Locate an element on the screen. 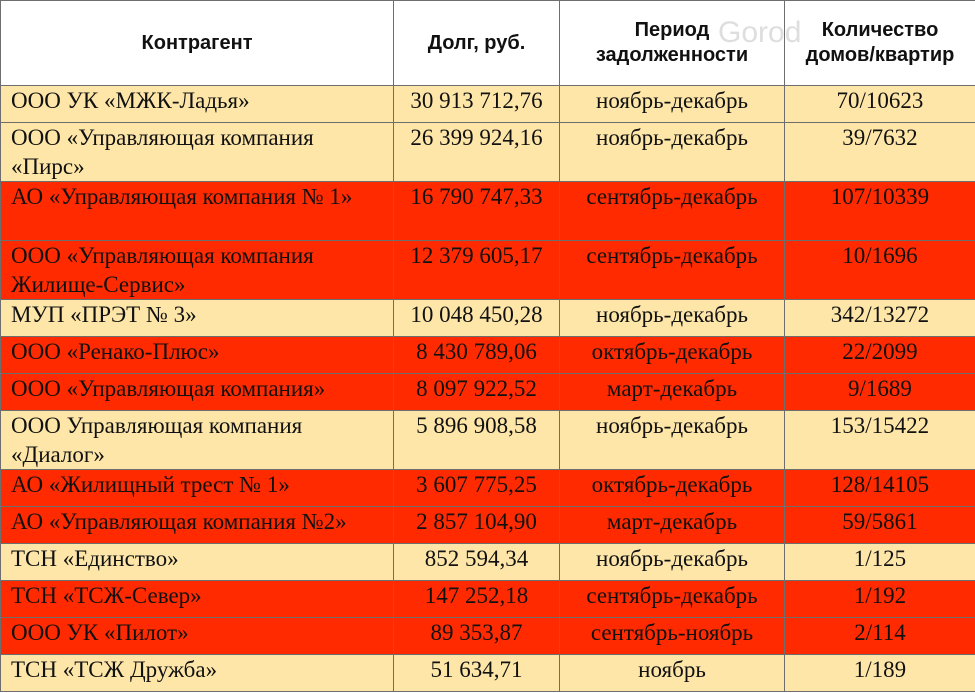 This screenshot has height=693, width=975. cell-debt: 852 594,34 is located at coordinates (476, 562).